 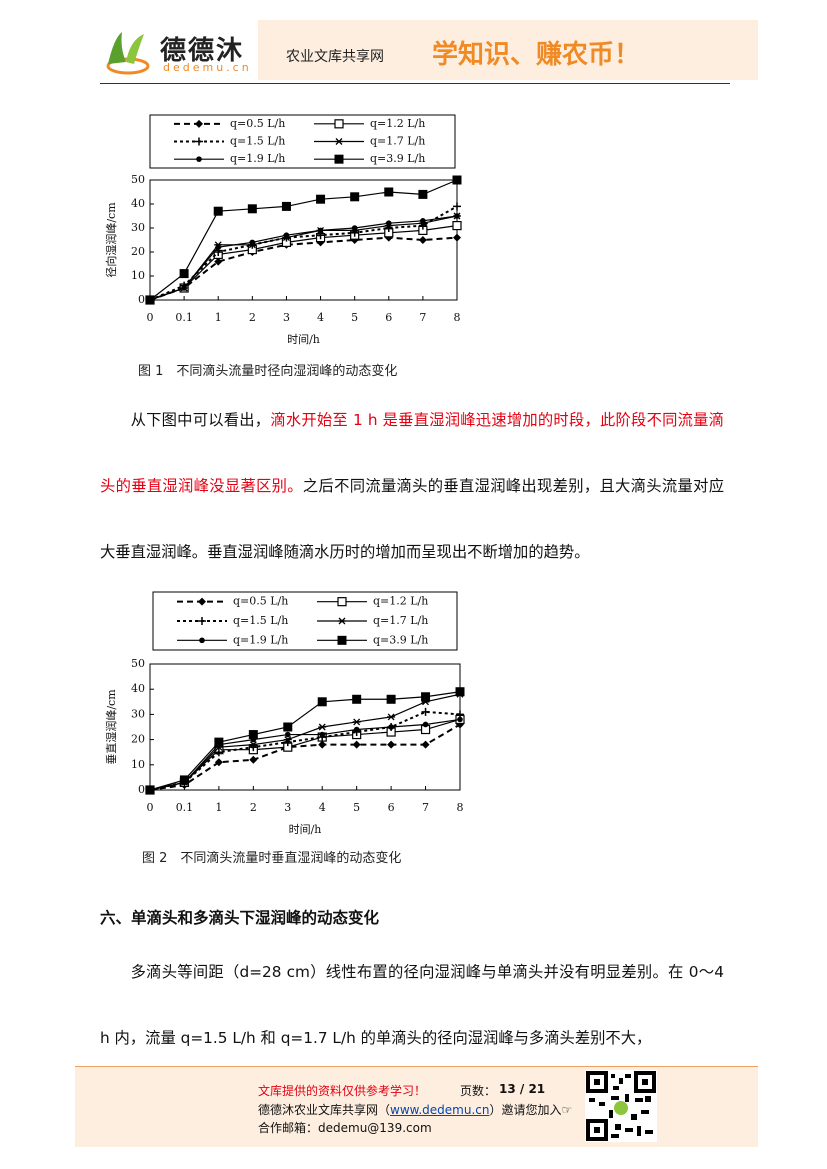 What do you see at coordinates (257, 141) in the screenshot?
I see `legend-label: q=1.5 L/h` at bounding box center [257, 141].